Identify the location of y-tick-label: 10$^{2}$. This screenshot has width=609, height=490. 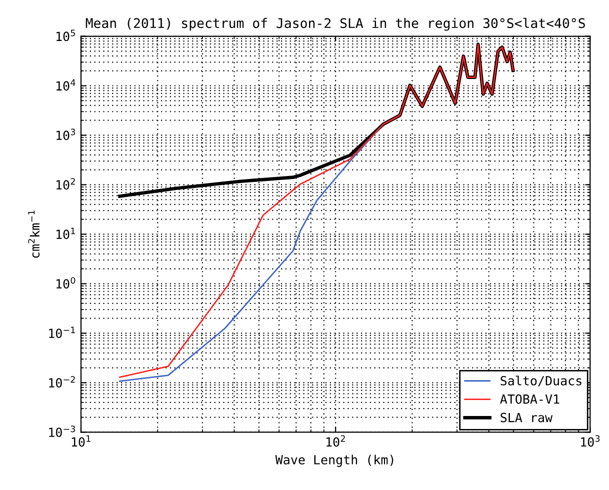
(65, 184).